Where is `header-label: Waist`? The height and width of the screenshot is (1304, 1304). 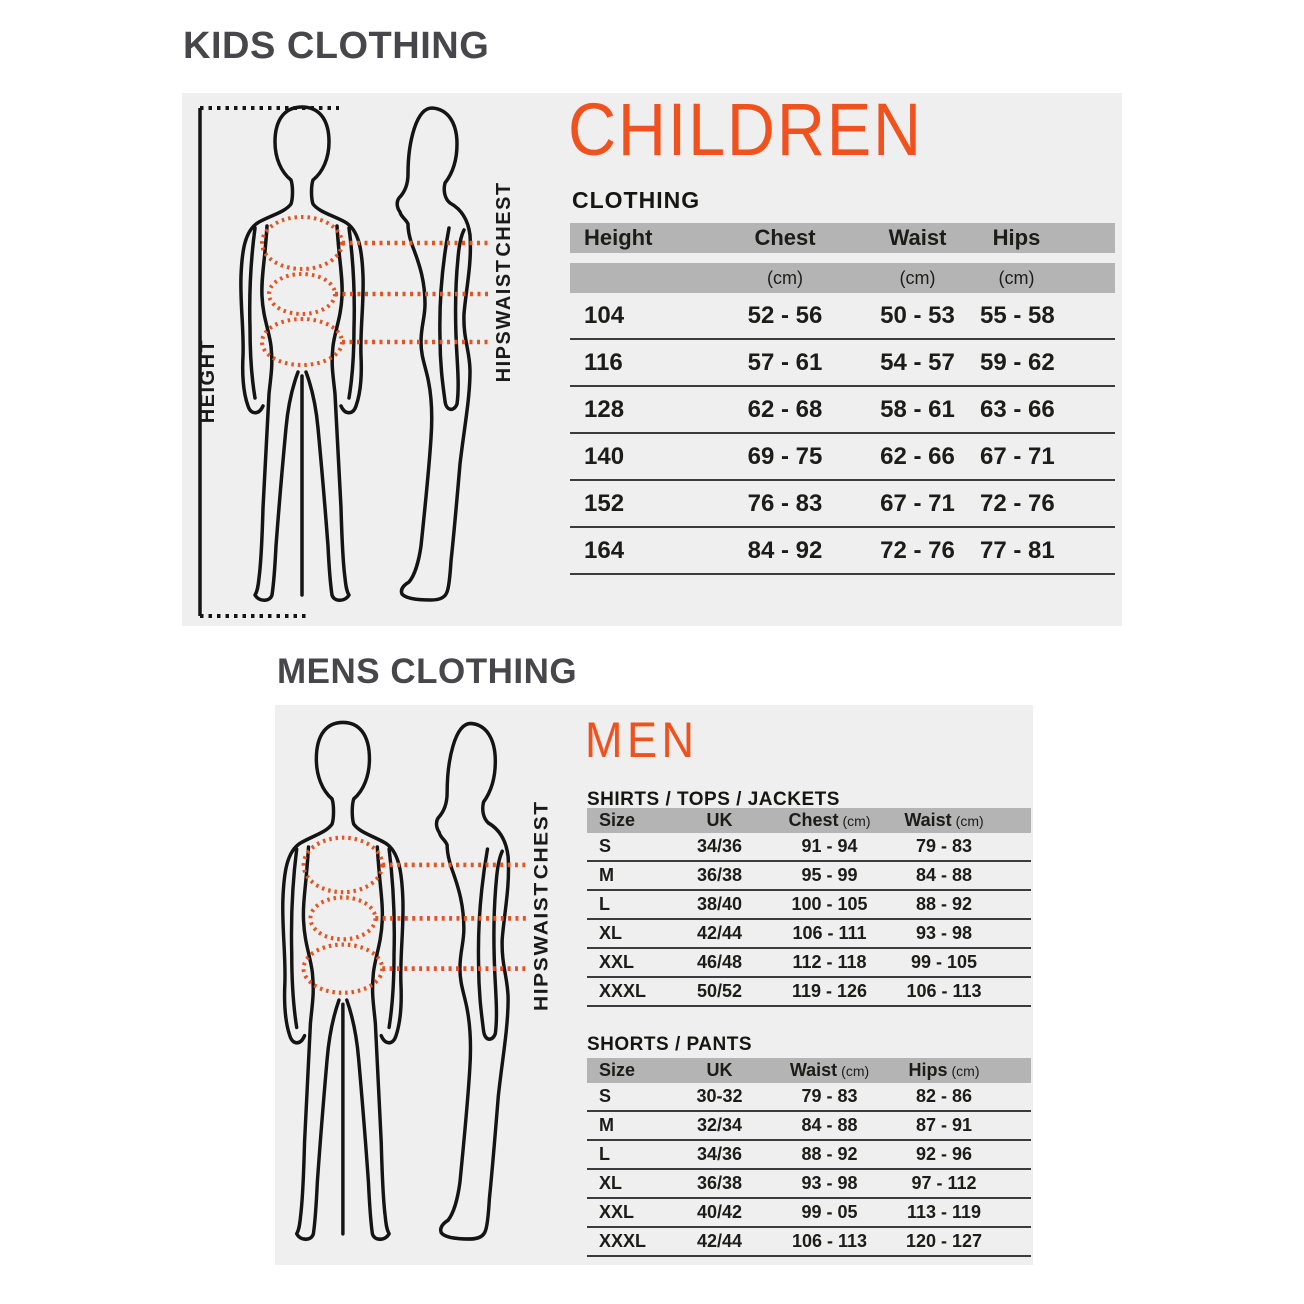
header-label: Waist is located at coordinates (928, 820).